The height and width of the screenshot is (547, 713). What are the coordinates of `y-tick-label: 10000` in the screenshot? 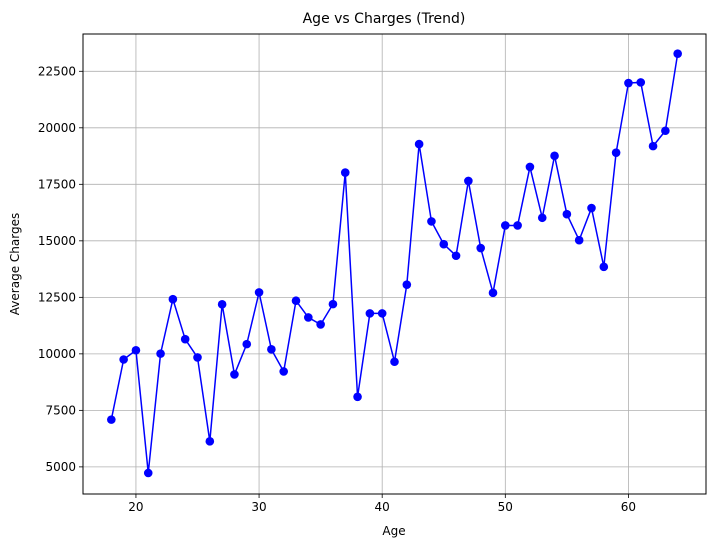 It's located at (57, 354).